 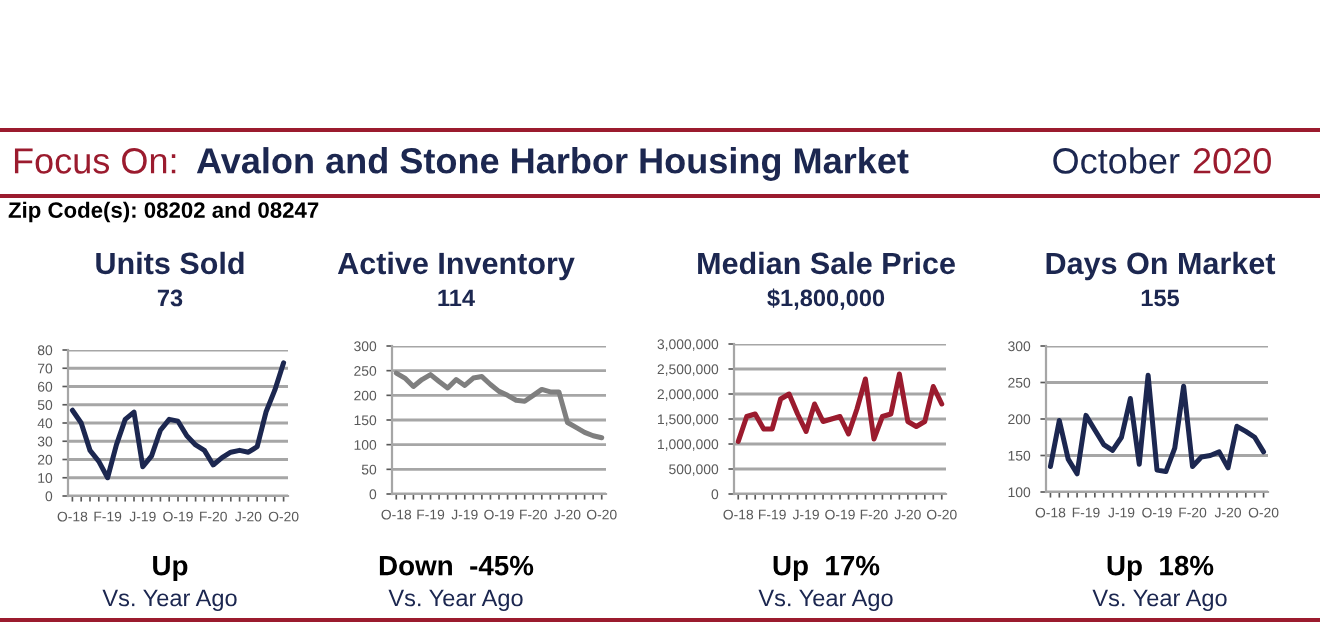 What do you see at coordinates (826, 299) in the screenshot?
I see `chart-subtitle: $1,800,000` at bounding box center [826, 299].